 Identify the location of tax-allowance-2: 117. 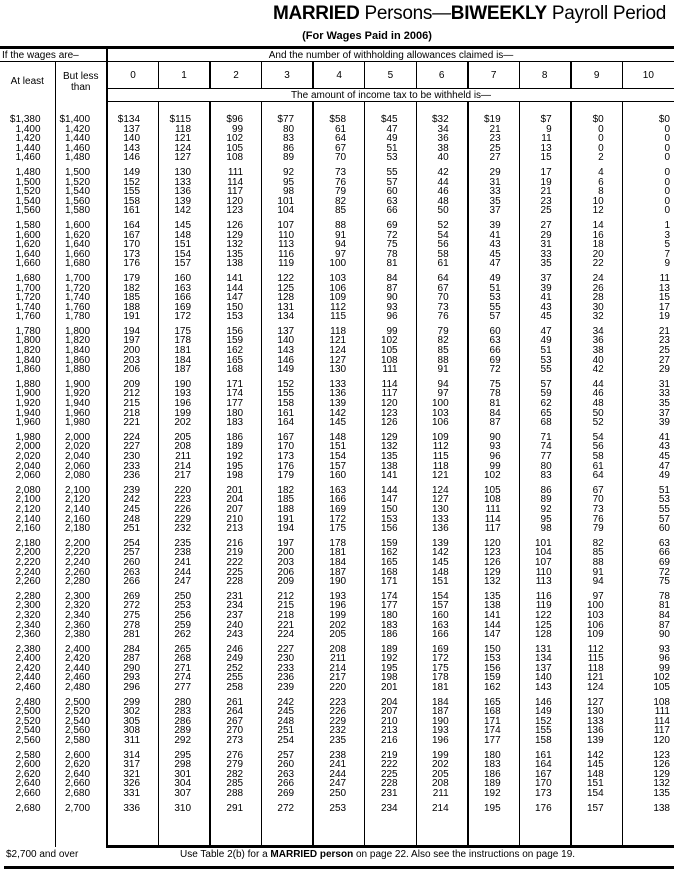
(235, 192).